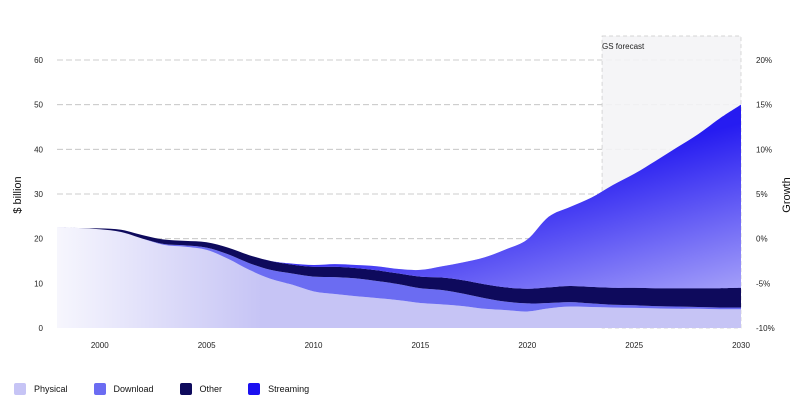 Image resolution: width=800 pixels, height=420 pixels. I want to click on legend: Physical Download Other Streaming, so click(174, 389).